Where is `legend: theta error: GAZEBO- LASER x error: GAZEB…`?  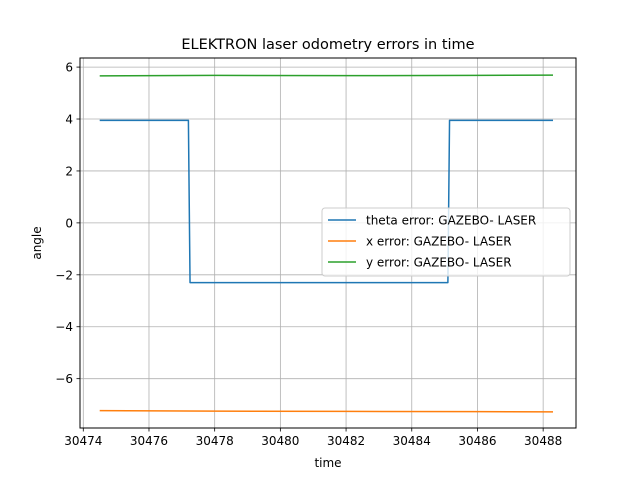
legend: theta error: GAZEBO- LASER x error: GAZEB… is located at coordinates (446, 242).